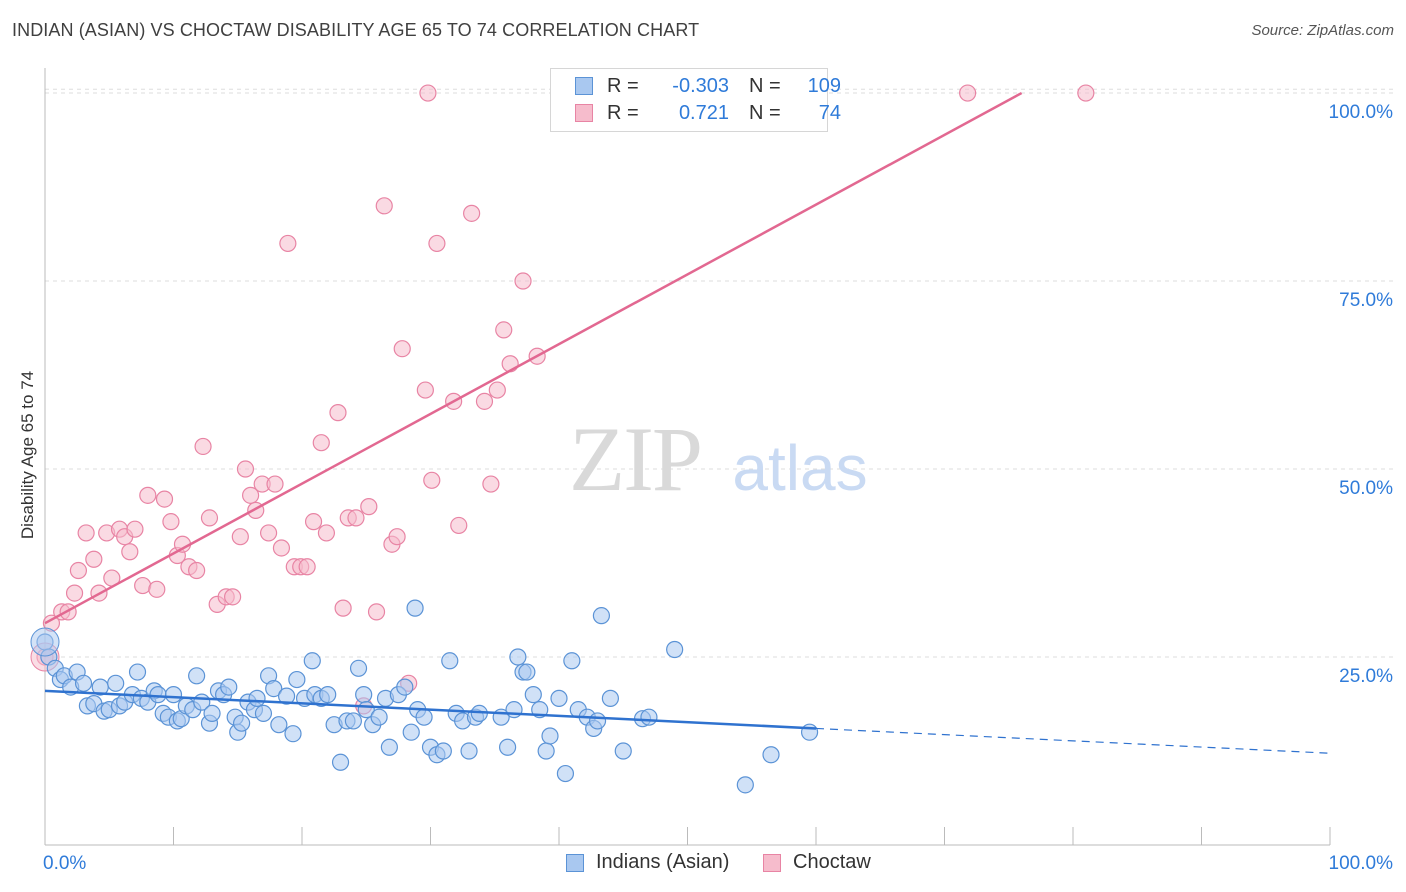  Describe the element at coordinates (1366, 488) in the screenshot. I see `y-tick-label: 50.0%` at that location.